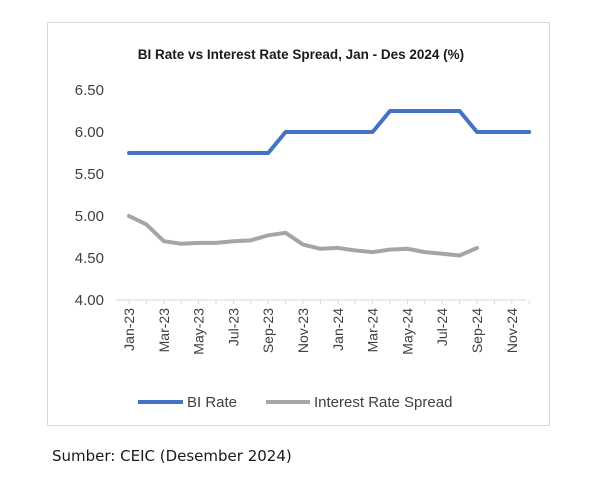  I want to click on y-tick-label: 6.00, so click(89, 132).